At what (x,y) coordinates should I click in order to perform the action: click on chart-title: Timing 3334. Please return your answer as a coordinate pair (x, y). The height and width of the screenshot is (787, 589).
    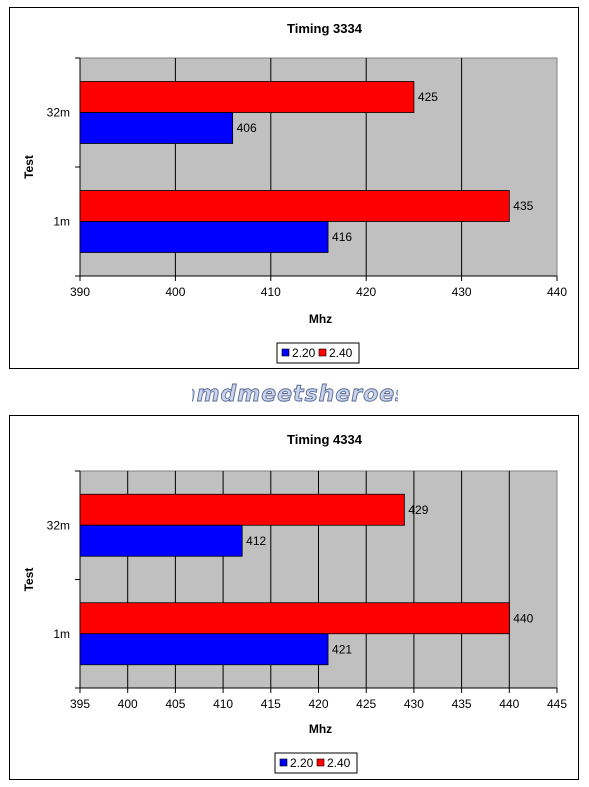
    Looking at the image, I should click on (325, 28).